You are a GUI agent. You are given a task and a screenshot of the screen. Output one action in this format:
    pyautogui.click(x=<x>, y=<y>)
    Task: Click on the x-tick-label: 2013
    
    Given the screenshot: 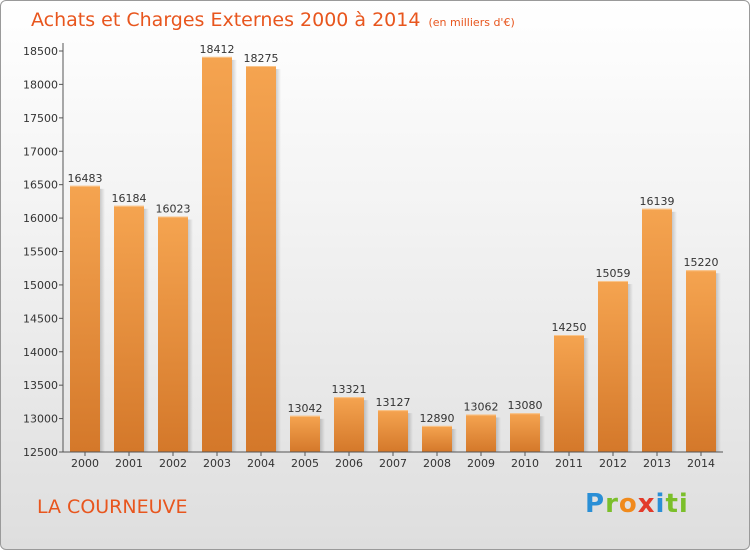 What is the action you would take?
    pyautogui.click(x=657, y=463)
    